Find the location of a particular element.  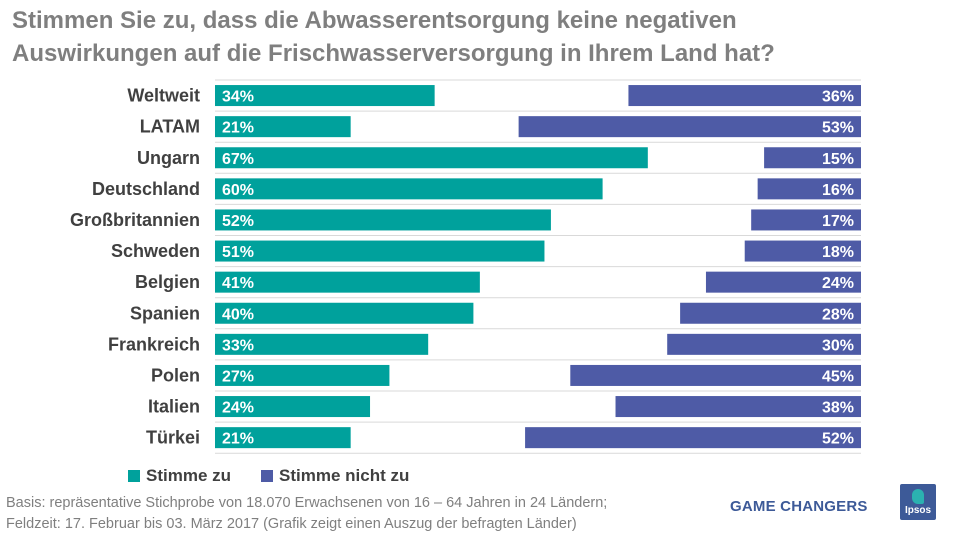

legend-swatch-disagree is located at coordinates (267, 476).